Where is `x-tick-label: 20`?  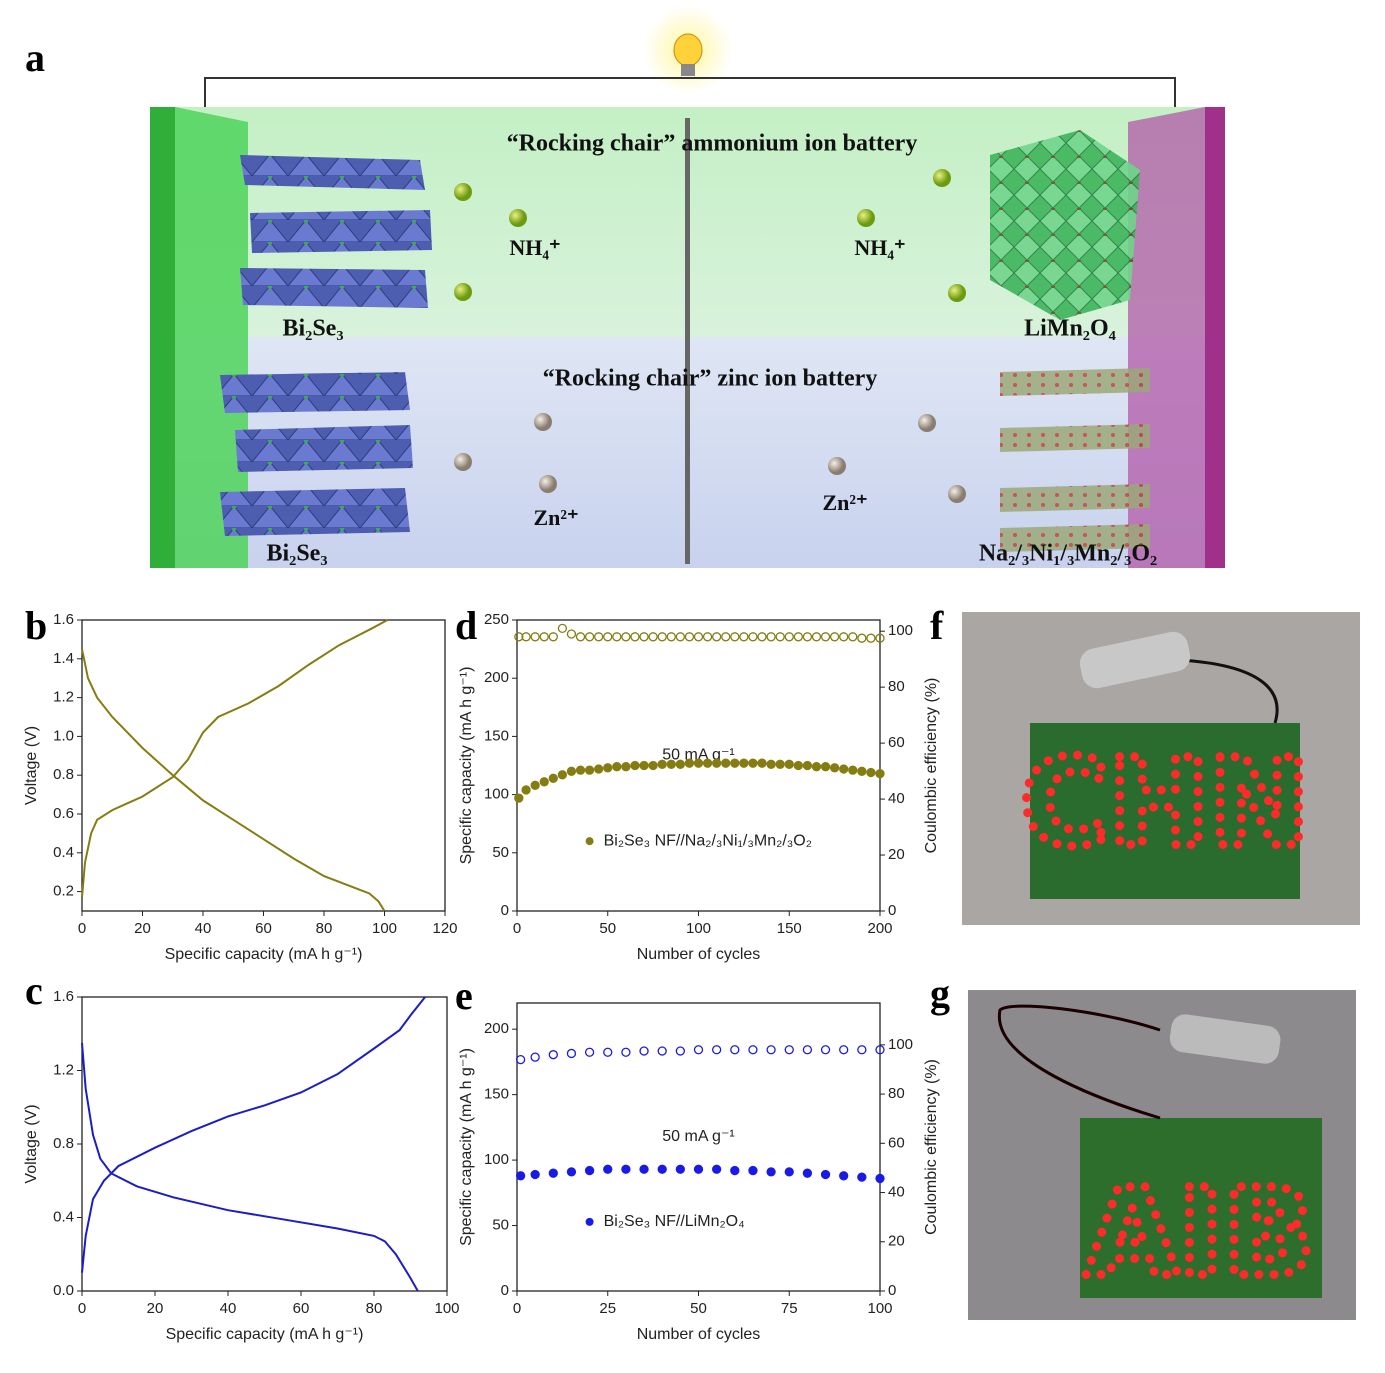
x-tick-label: 20 is located at coordinates (142, 928).